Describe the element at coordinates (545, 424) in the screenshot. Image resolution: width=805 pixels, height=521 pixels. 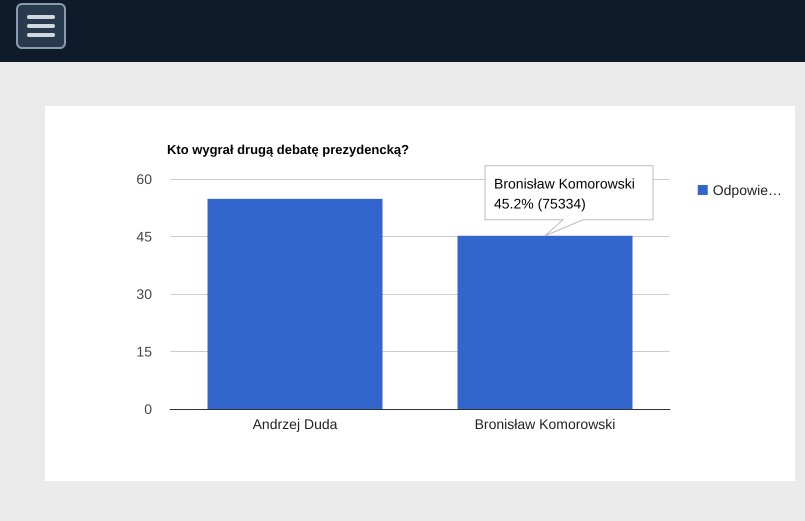
I see `x-tick-label: Bronisław Komorowski` at that location.